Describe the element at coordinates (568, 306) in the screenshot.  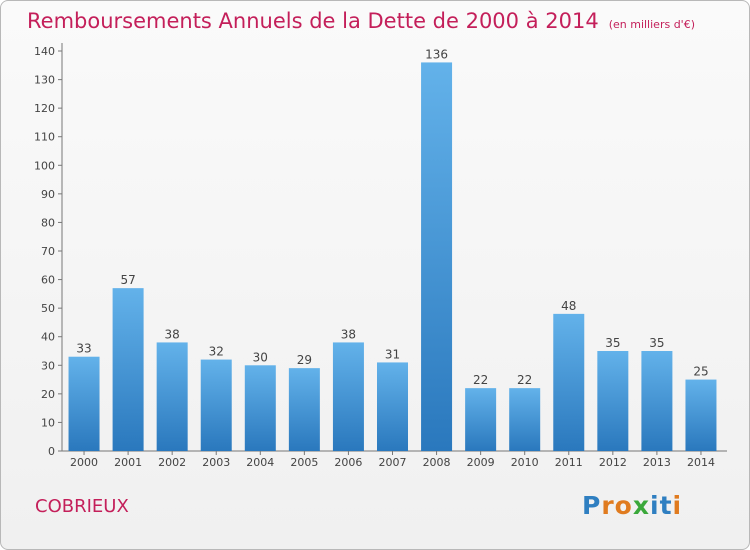
I see `data-label: 48` at that location.